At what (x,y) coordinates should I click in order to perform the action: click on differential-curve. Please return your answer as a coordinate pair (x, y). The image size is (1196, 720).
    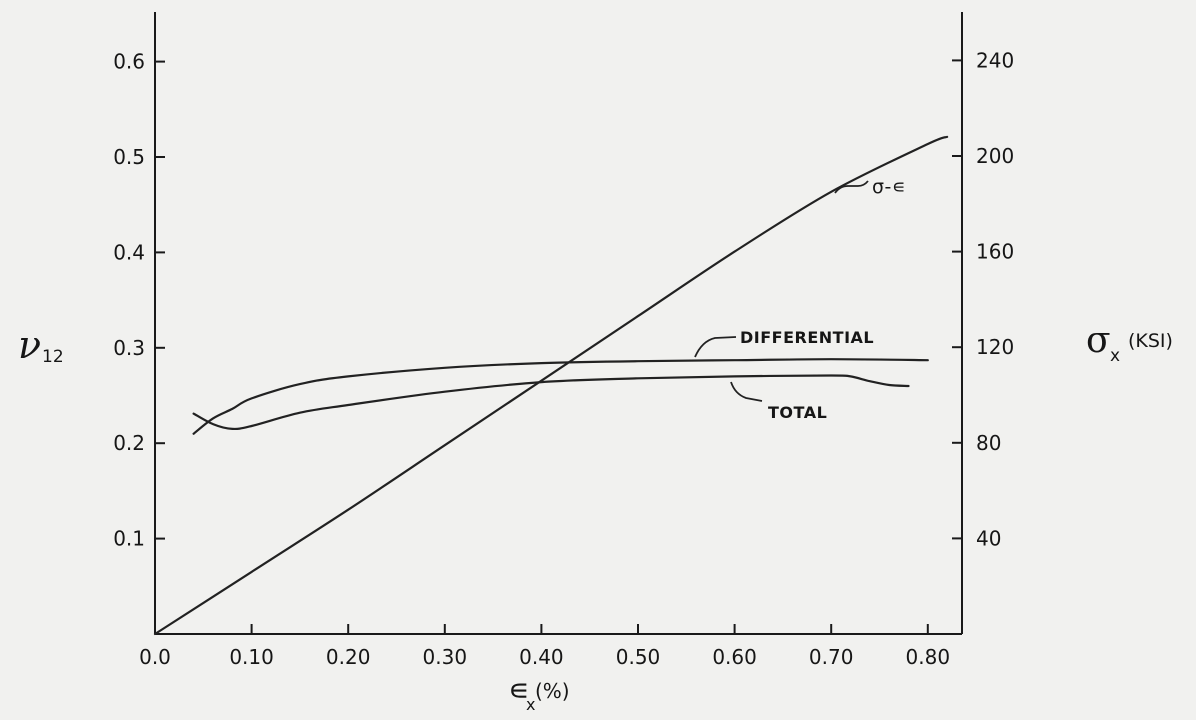
    Looking at the image, I should click on (551, 402).